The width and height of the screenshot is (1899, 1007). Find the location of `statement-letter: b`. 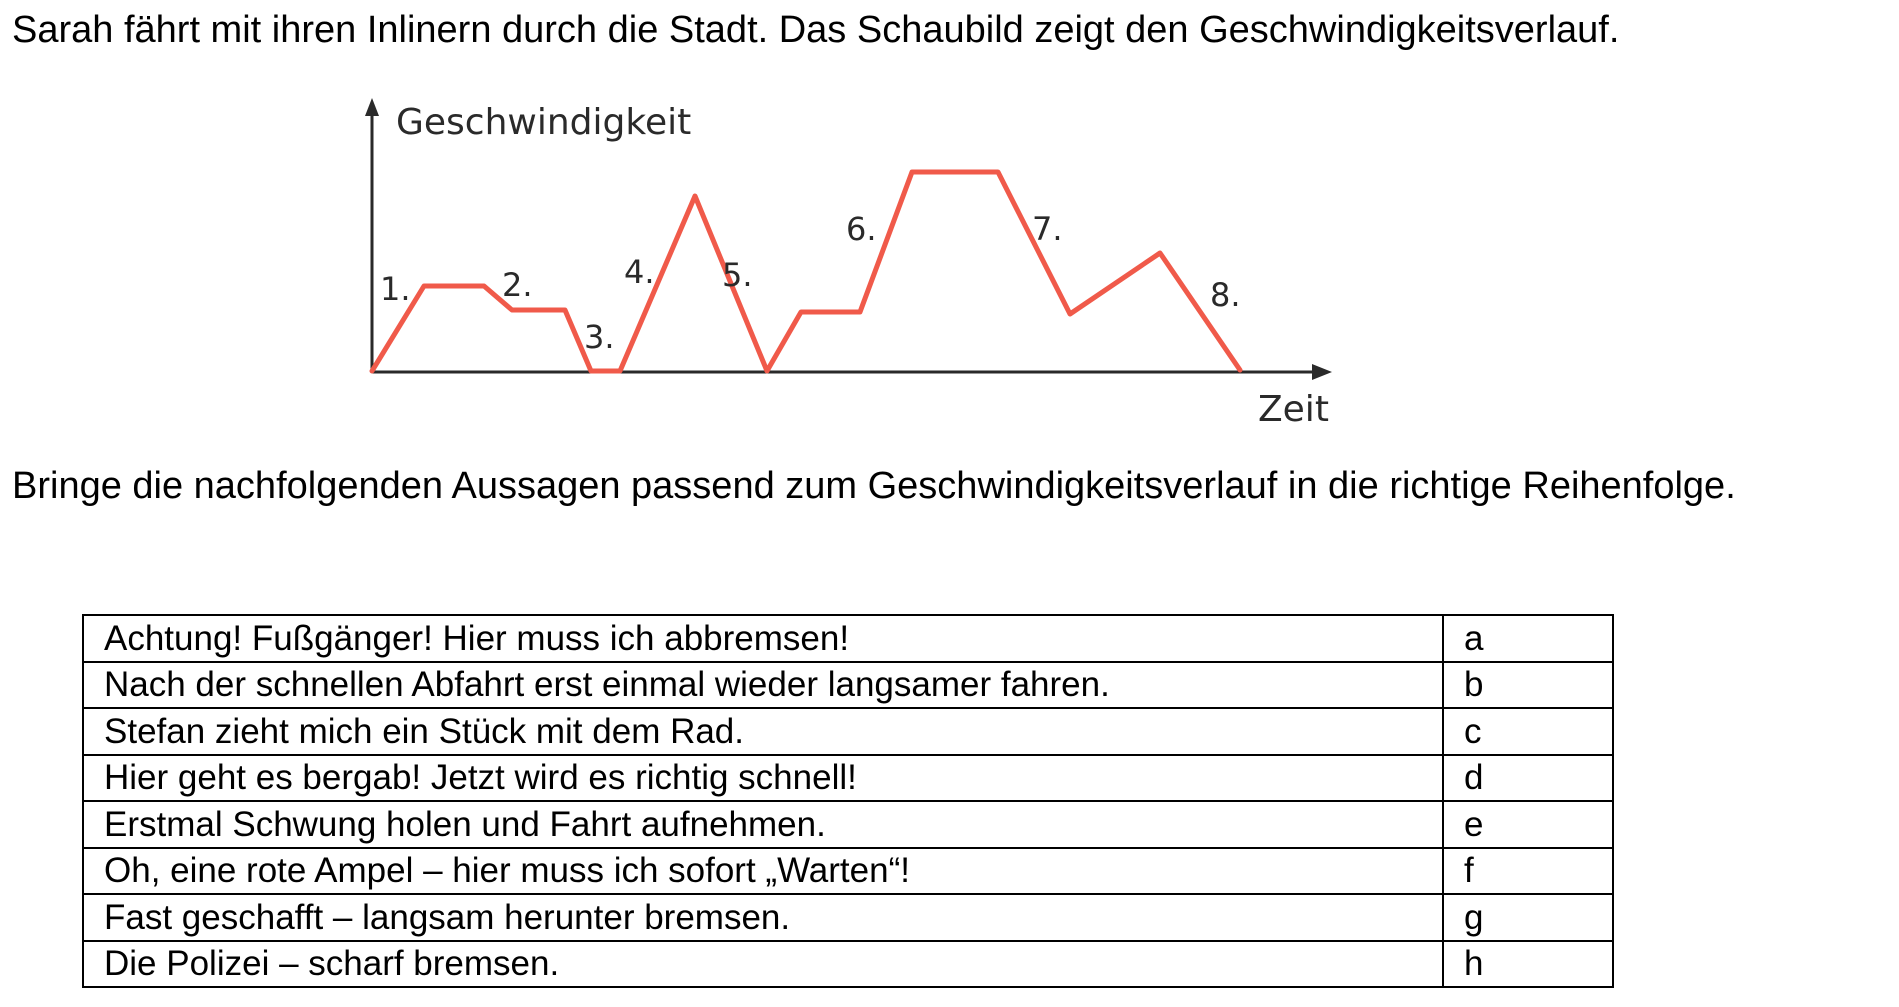

statement-letter: b is located at coordinates (1528, 684).